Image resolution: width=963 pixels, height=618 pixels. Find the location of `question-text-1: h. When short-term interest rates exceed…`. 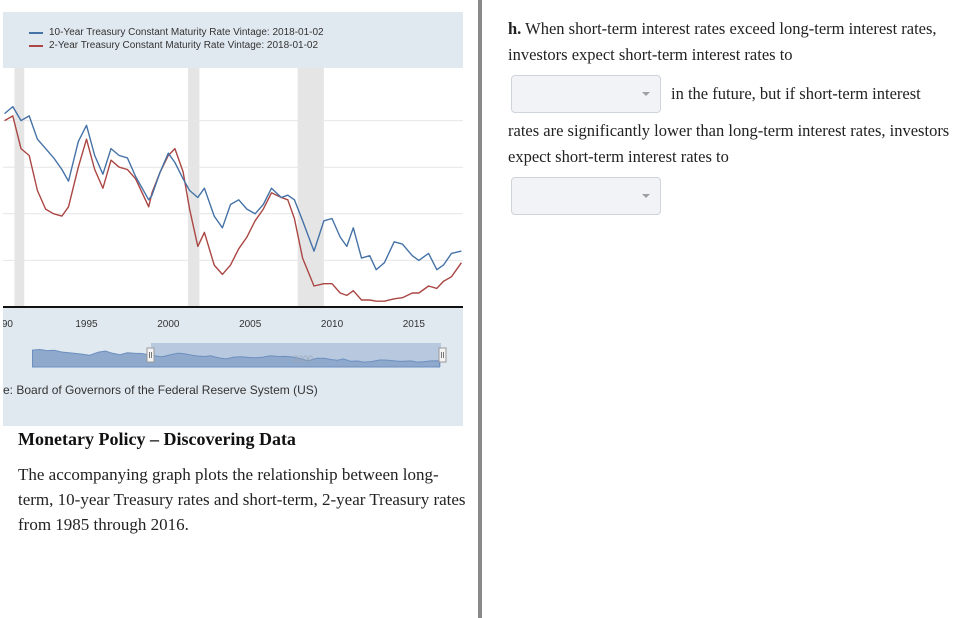

question-text-1: h. When short-term interest rates exceed… is located at coordinates (730, 42).